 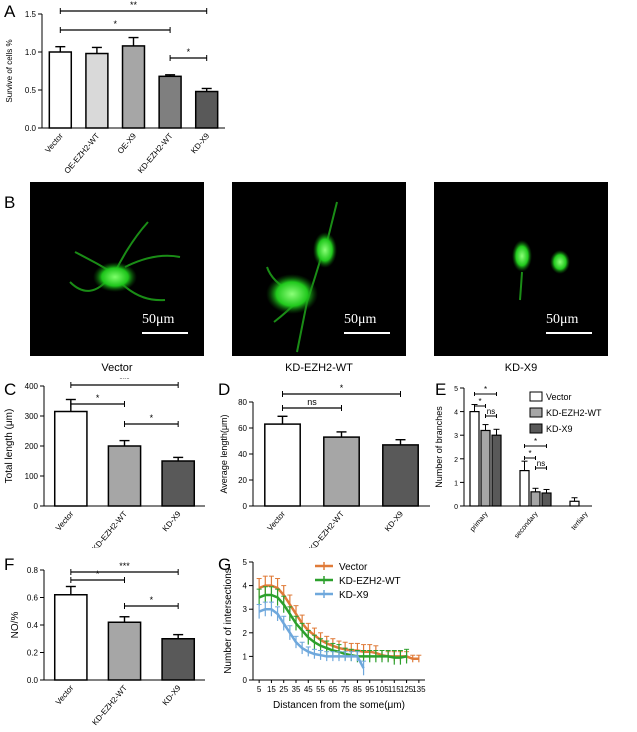 I want to click on y-tick-label: 60, so click(x=242, y=428).